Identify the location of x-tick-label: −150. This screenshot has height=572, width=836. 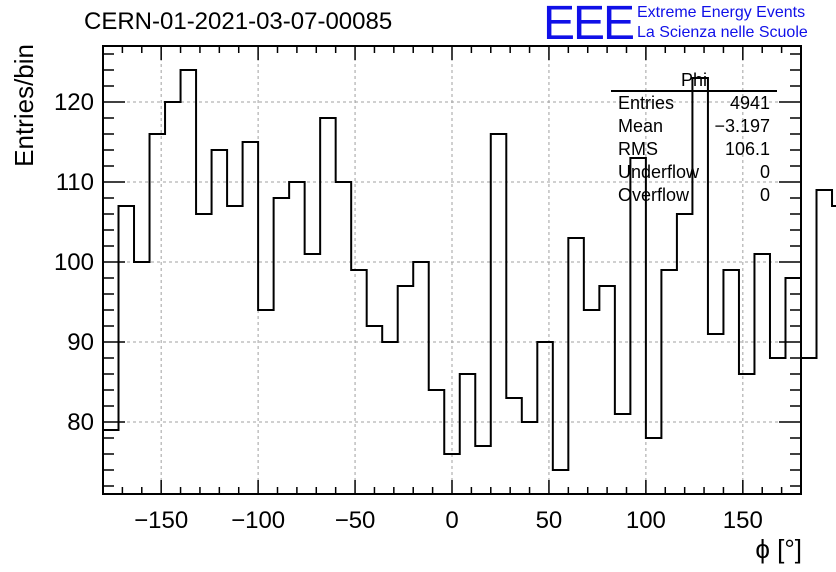
(161, 520).